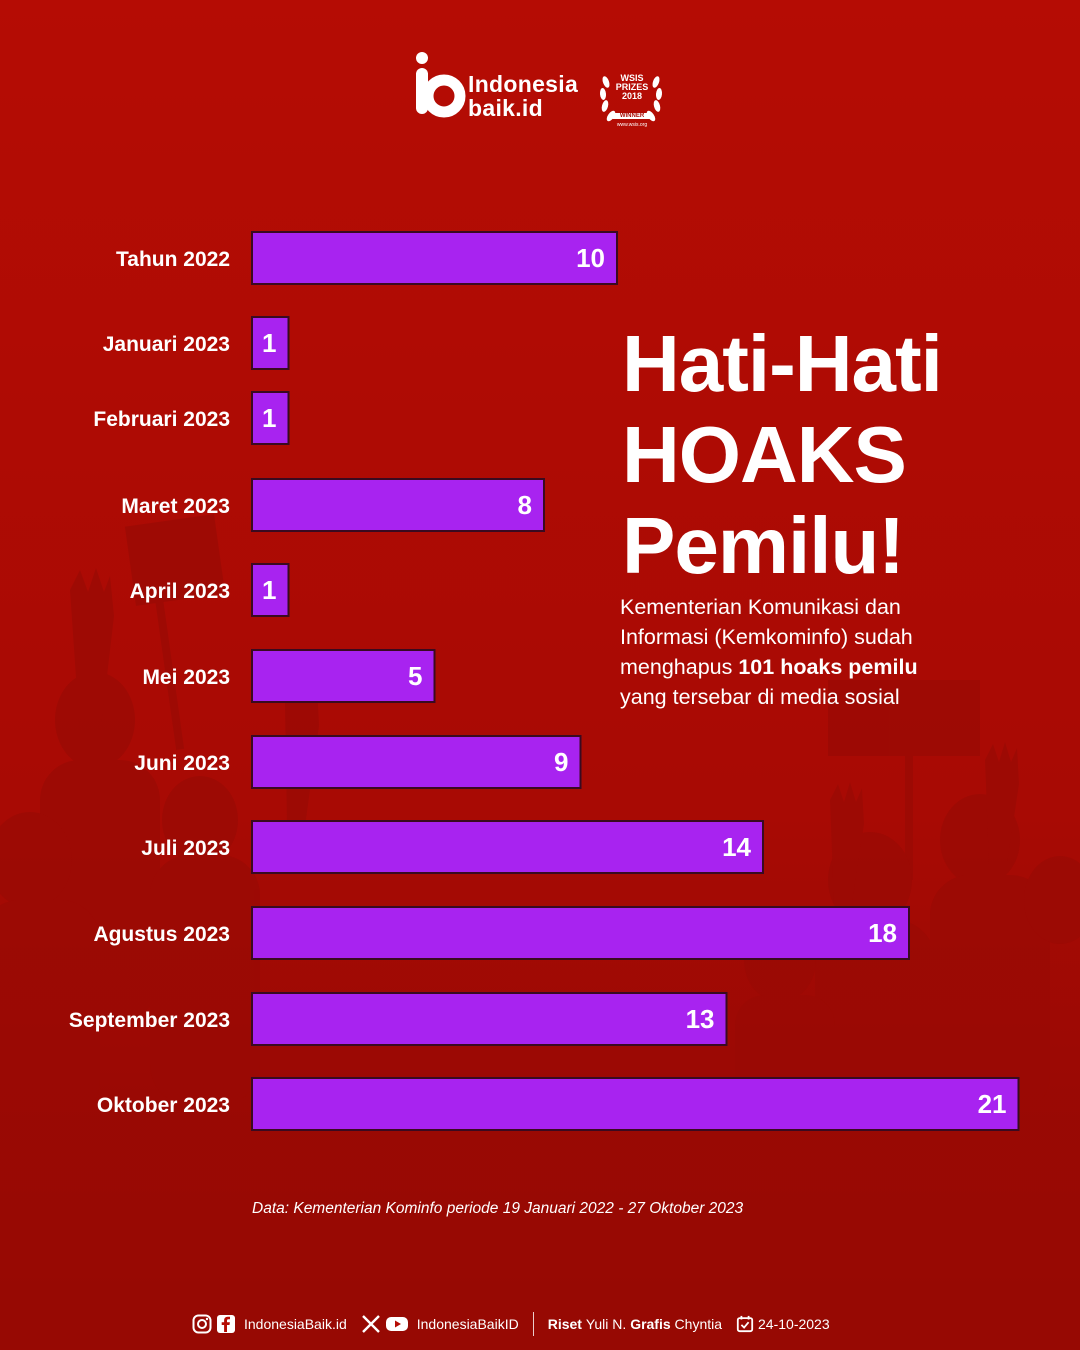  Describe the element at coordinates (182, 763) in the screenshot. I see `category-label-6: Juni 2023` at that location.